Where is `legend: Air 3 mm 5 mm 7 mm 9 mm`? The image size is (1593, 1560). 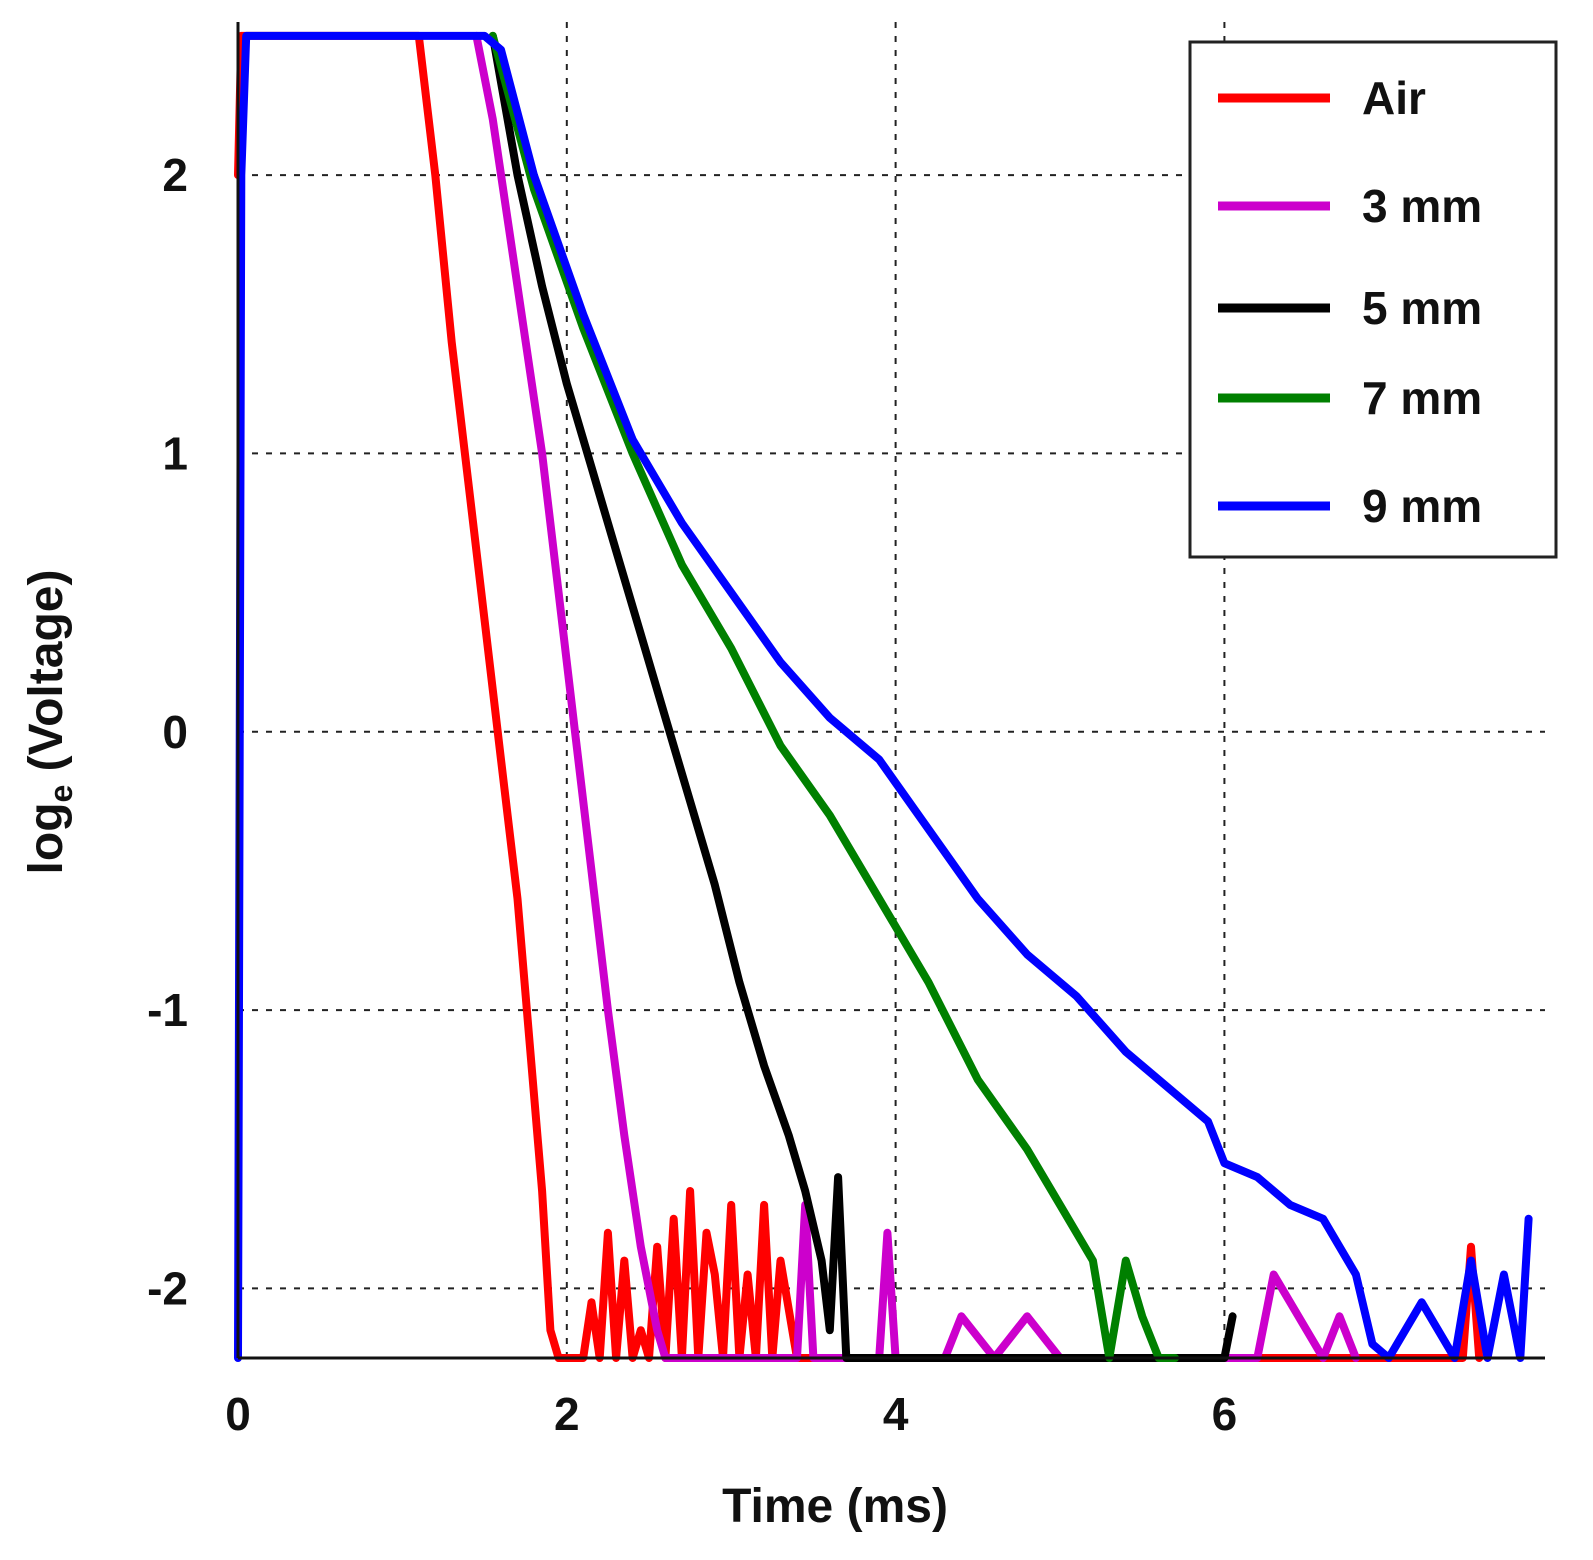
legend: Air 3 mm 5 mm 7 mm 9 mm is located at coordinates (1373, 299).